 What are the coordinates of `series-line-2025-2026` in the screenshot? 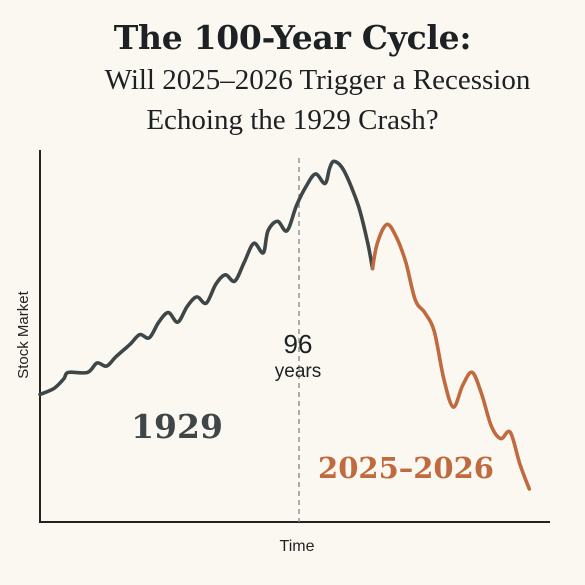 It's located at (451, 356).